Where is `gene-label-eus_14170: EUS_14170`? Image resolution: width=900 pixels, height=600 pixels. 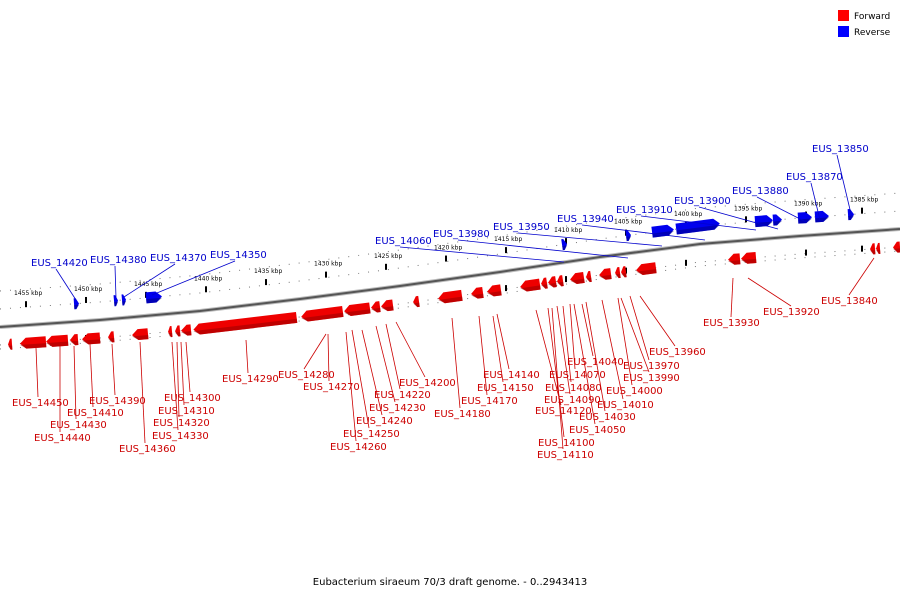
gene-label-eus_14170: EUS_14170 is located at coordinates (489, 401).